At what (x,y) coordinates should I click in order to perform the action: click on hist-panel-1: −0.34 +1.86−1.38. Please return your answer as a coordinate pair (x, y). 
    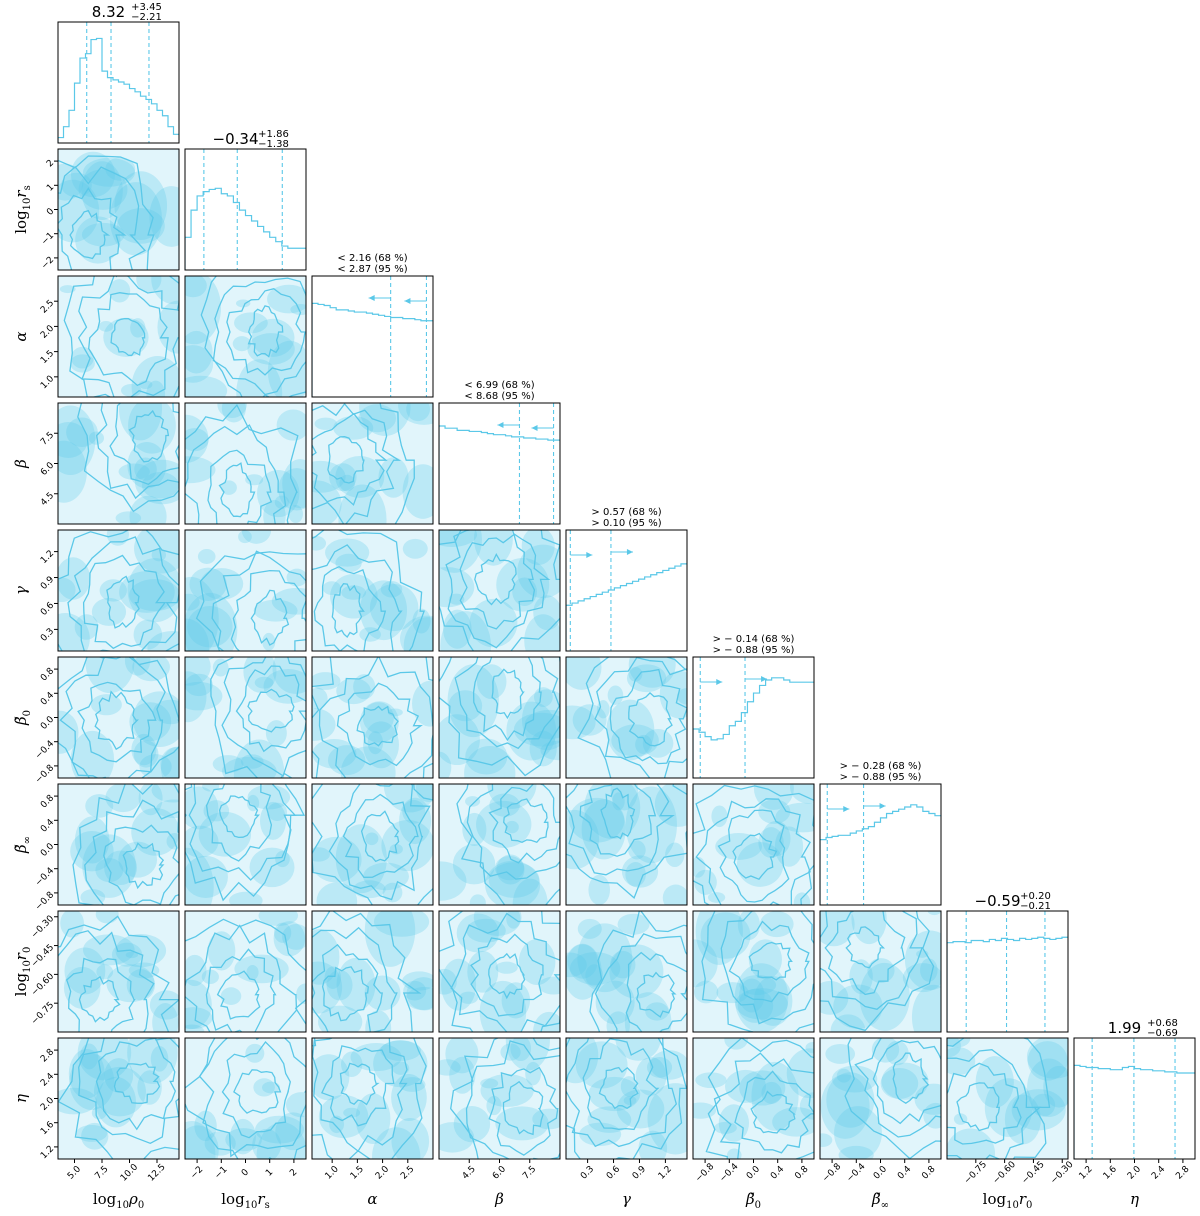
    Looking at the image, I should click on (245, 200).